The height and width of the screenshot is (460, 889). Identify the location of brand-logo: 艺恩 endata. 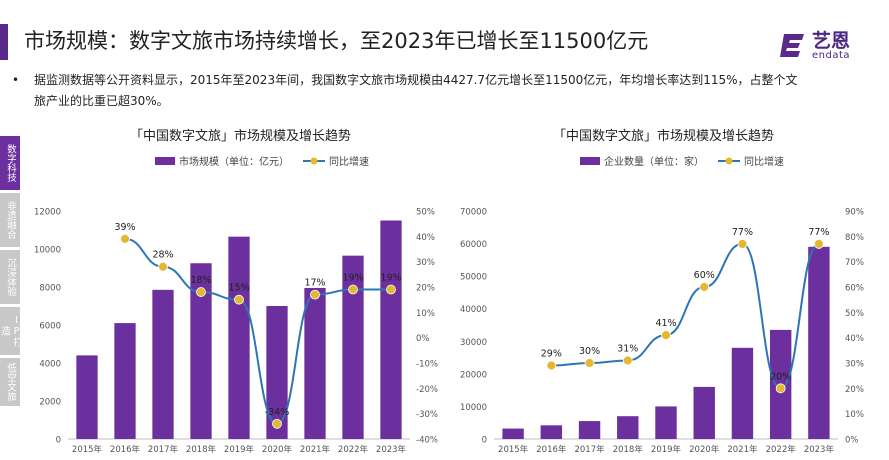
(832, 44).